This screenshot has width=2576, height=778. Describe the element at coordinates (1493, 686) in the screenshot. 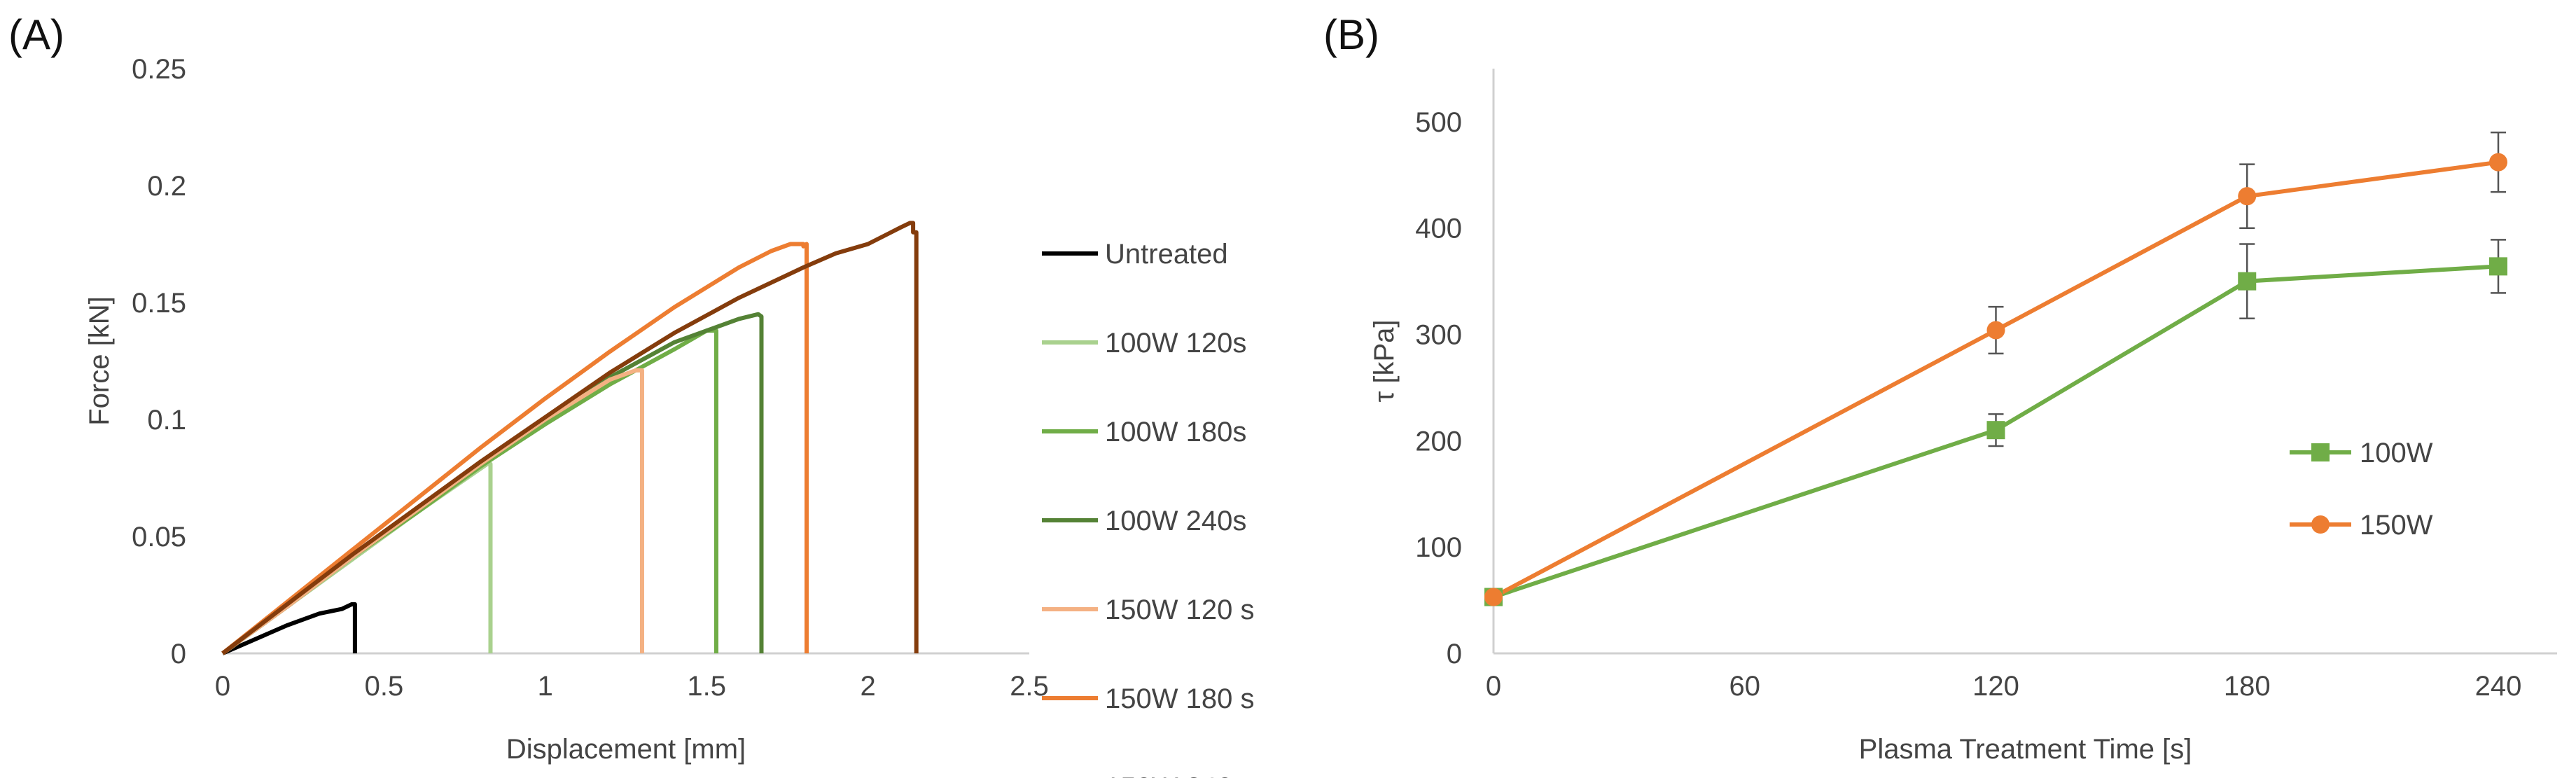

I see `x-tick-label-b: 0` at that location.